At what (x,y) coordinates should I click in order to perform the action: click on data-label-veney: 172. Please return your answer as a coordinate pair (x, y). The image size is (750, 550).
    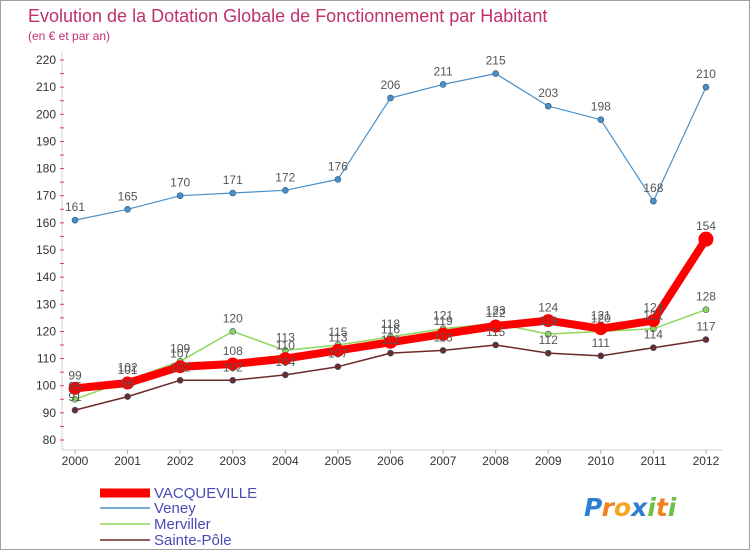
    Looking at the image, I should click on (285, 177).